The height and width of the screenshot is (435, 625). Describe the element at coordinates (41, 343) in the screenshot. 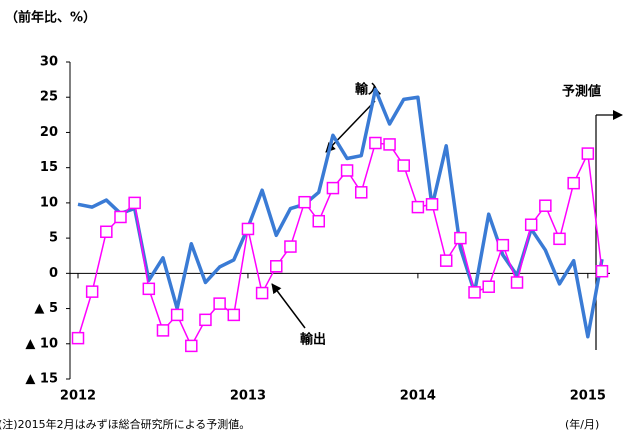

I see `y-tick-label: ▲ 10` at that location.